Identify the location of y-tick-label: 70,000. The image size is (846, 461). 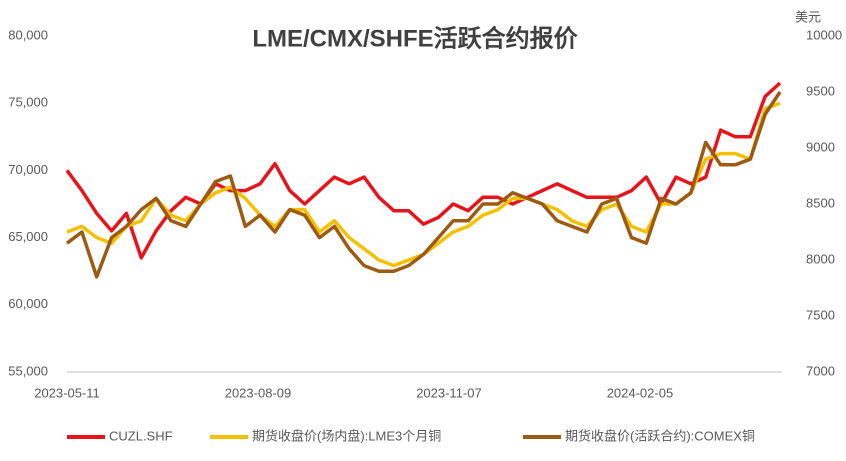
(28, 169).